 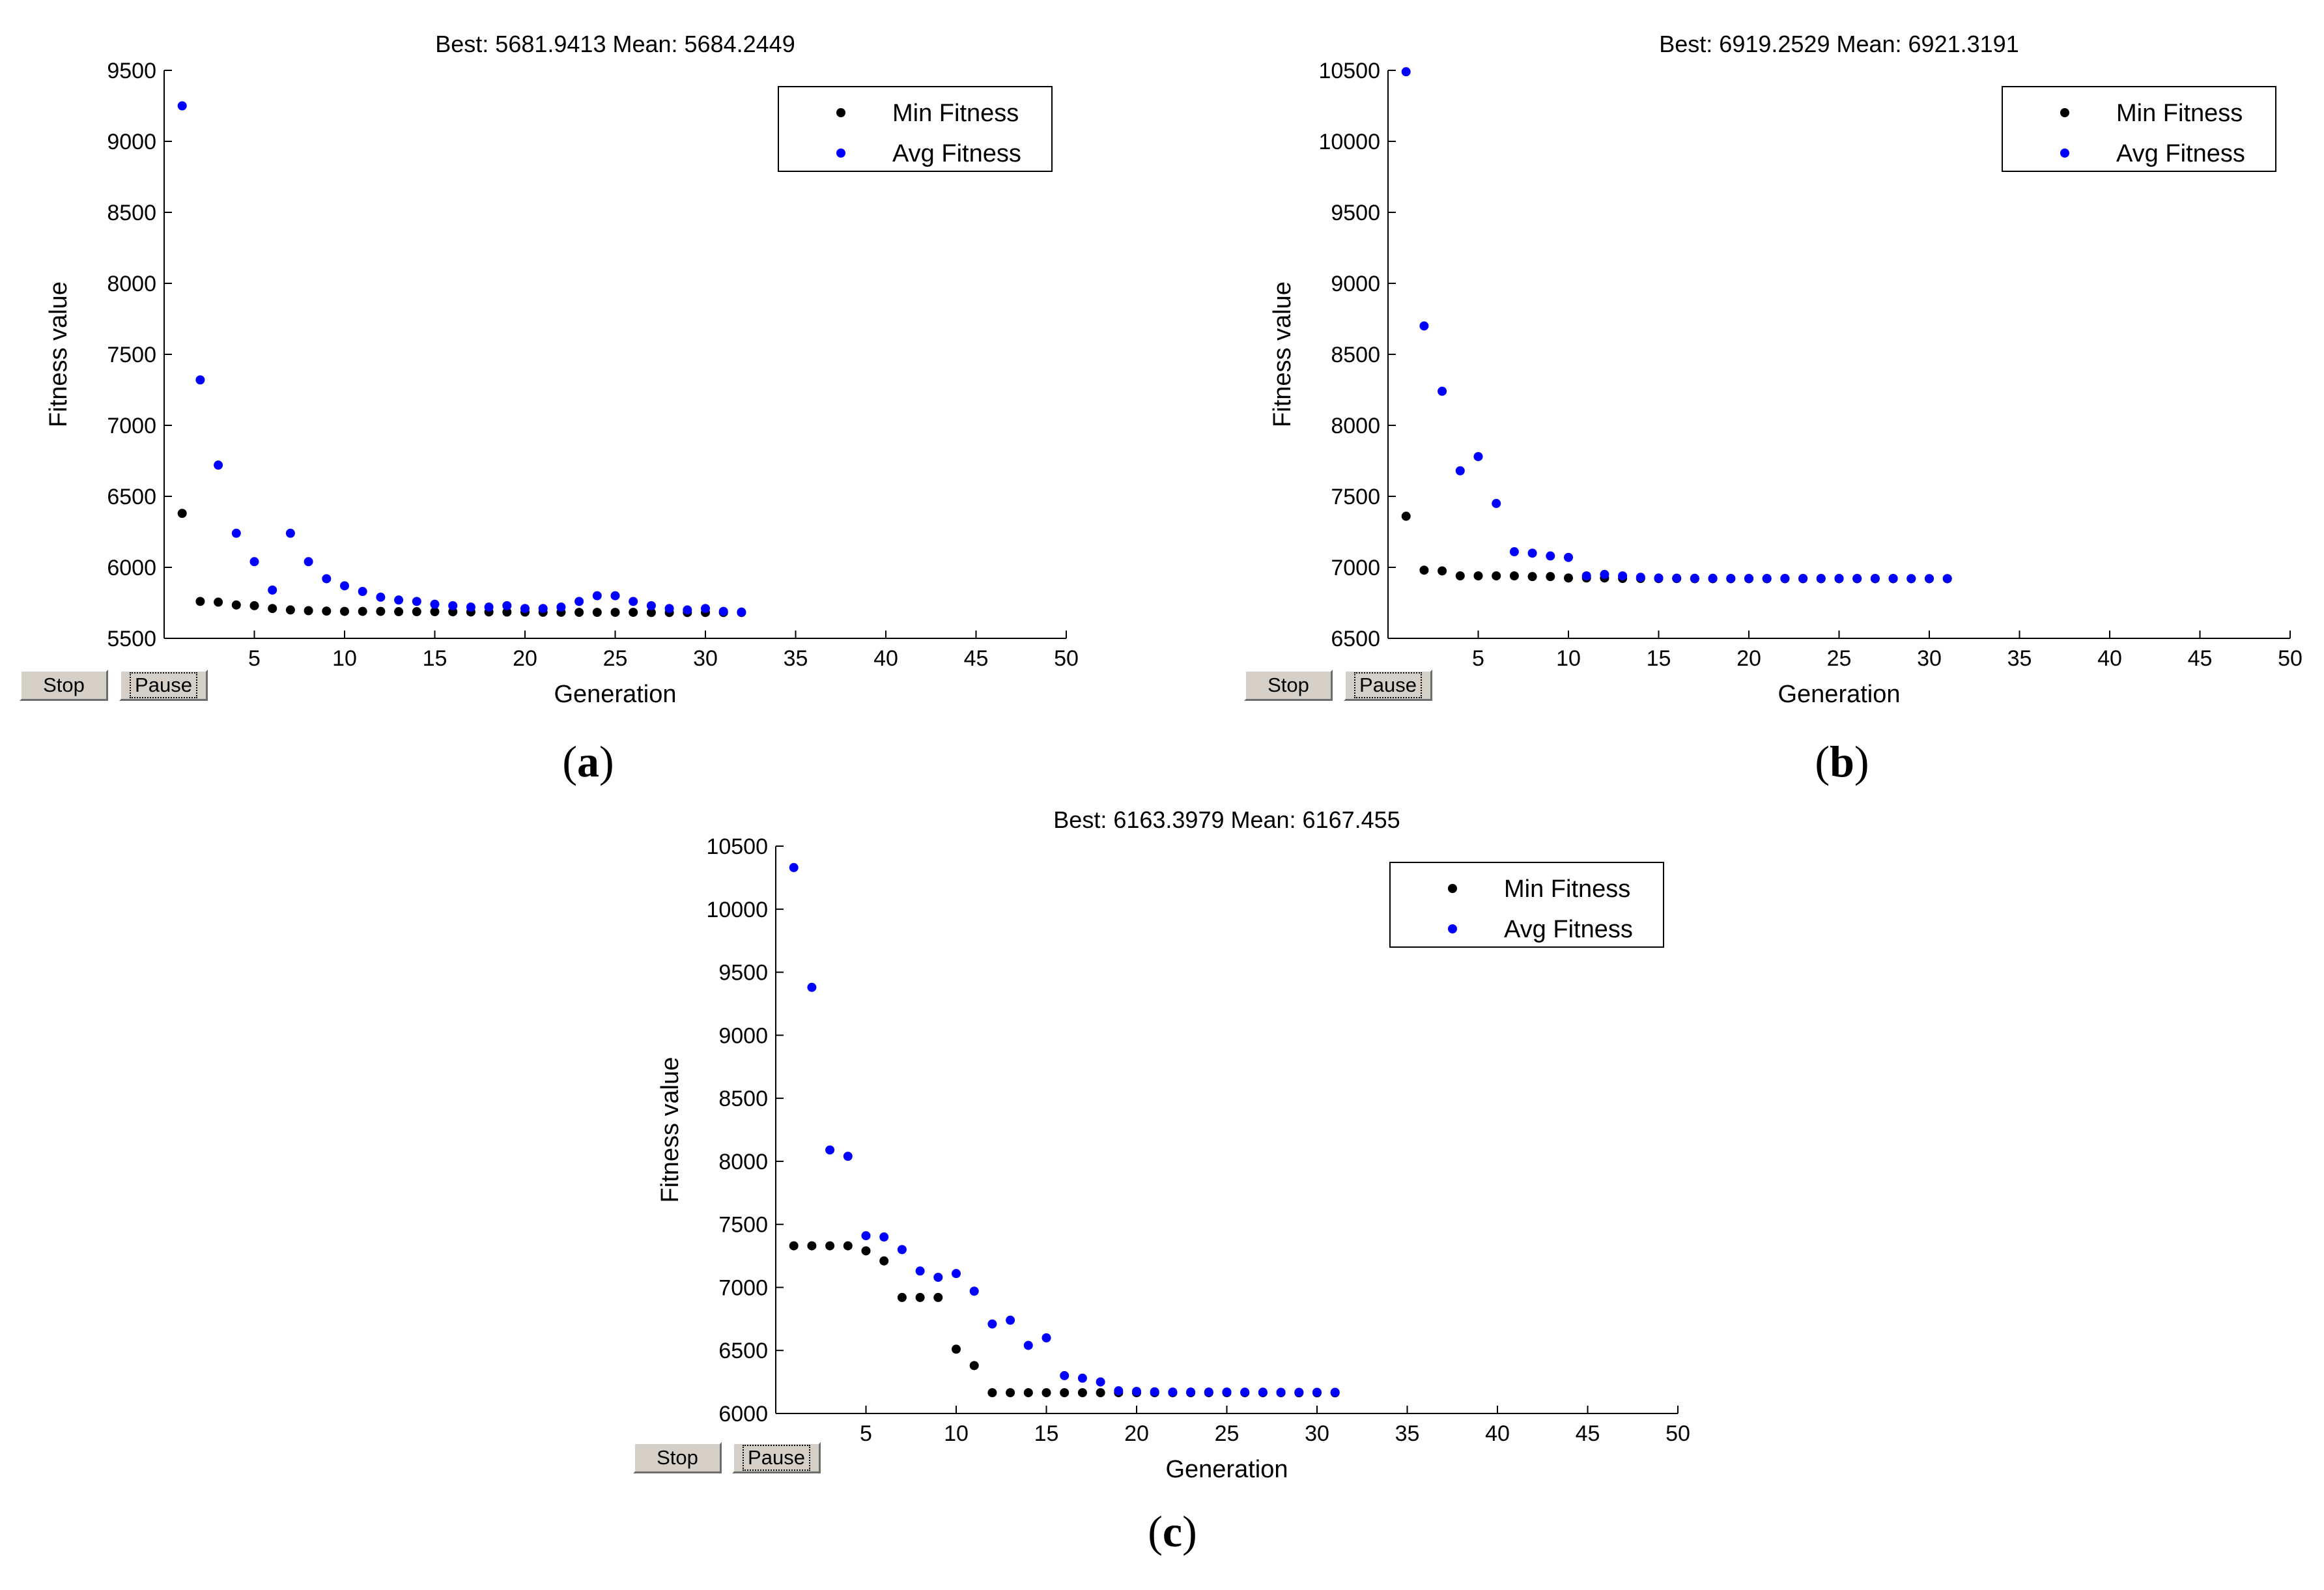 I want to click on y-tick-label: 6500, so click(x=743, y=1351).